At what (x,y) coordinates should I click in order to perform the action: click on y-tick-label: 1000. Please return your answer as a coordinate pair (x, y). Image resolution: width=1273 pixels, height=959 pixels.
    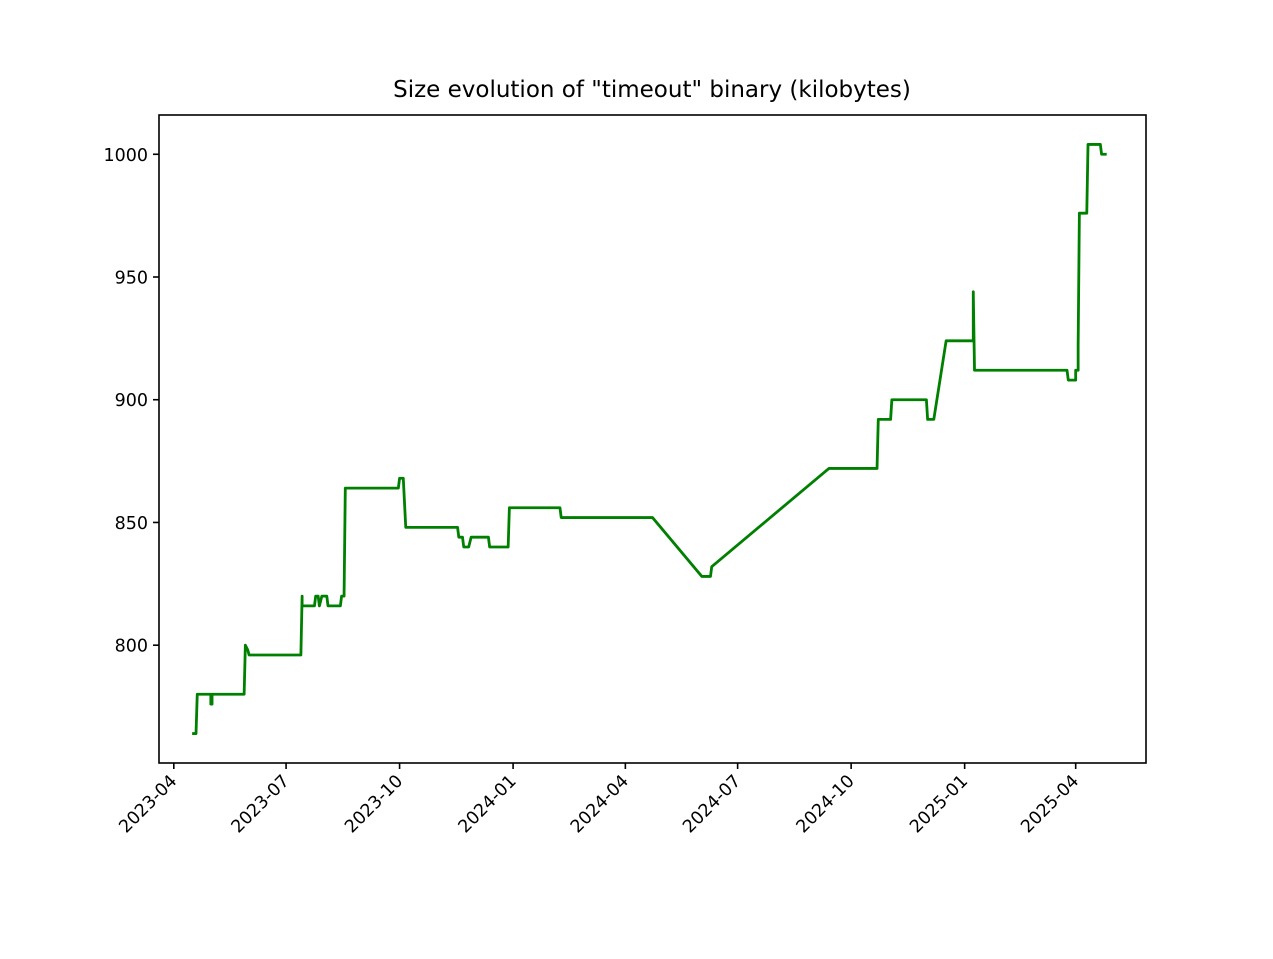
    Looking at the image, I should click on (125, 156).